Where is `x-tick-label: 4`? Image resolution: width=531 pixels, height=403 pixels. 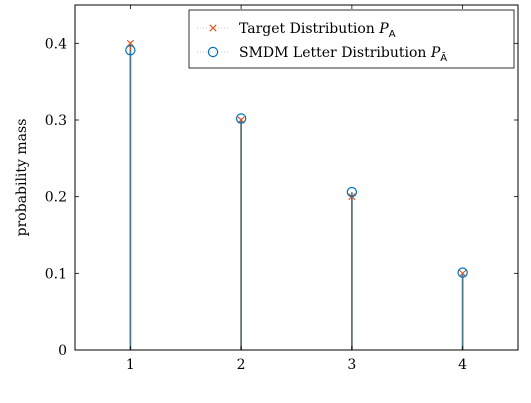 x-tick-label: 4 is located at coordinates (462, 365).